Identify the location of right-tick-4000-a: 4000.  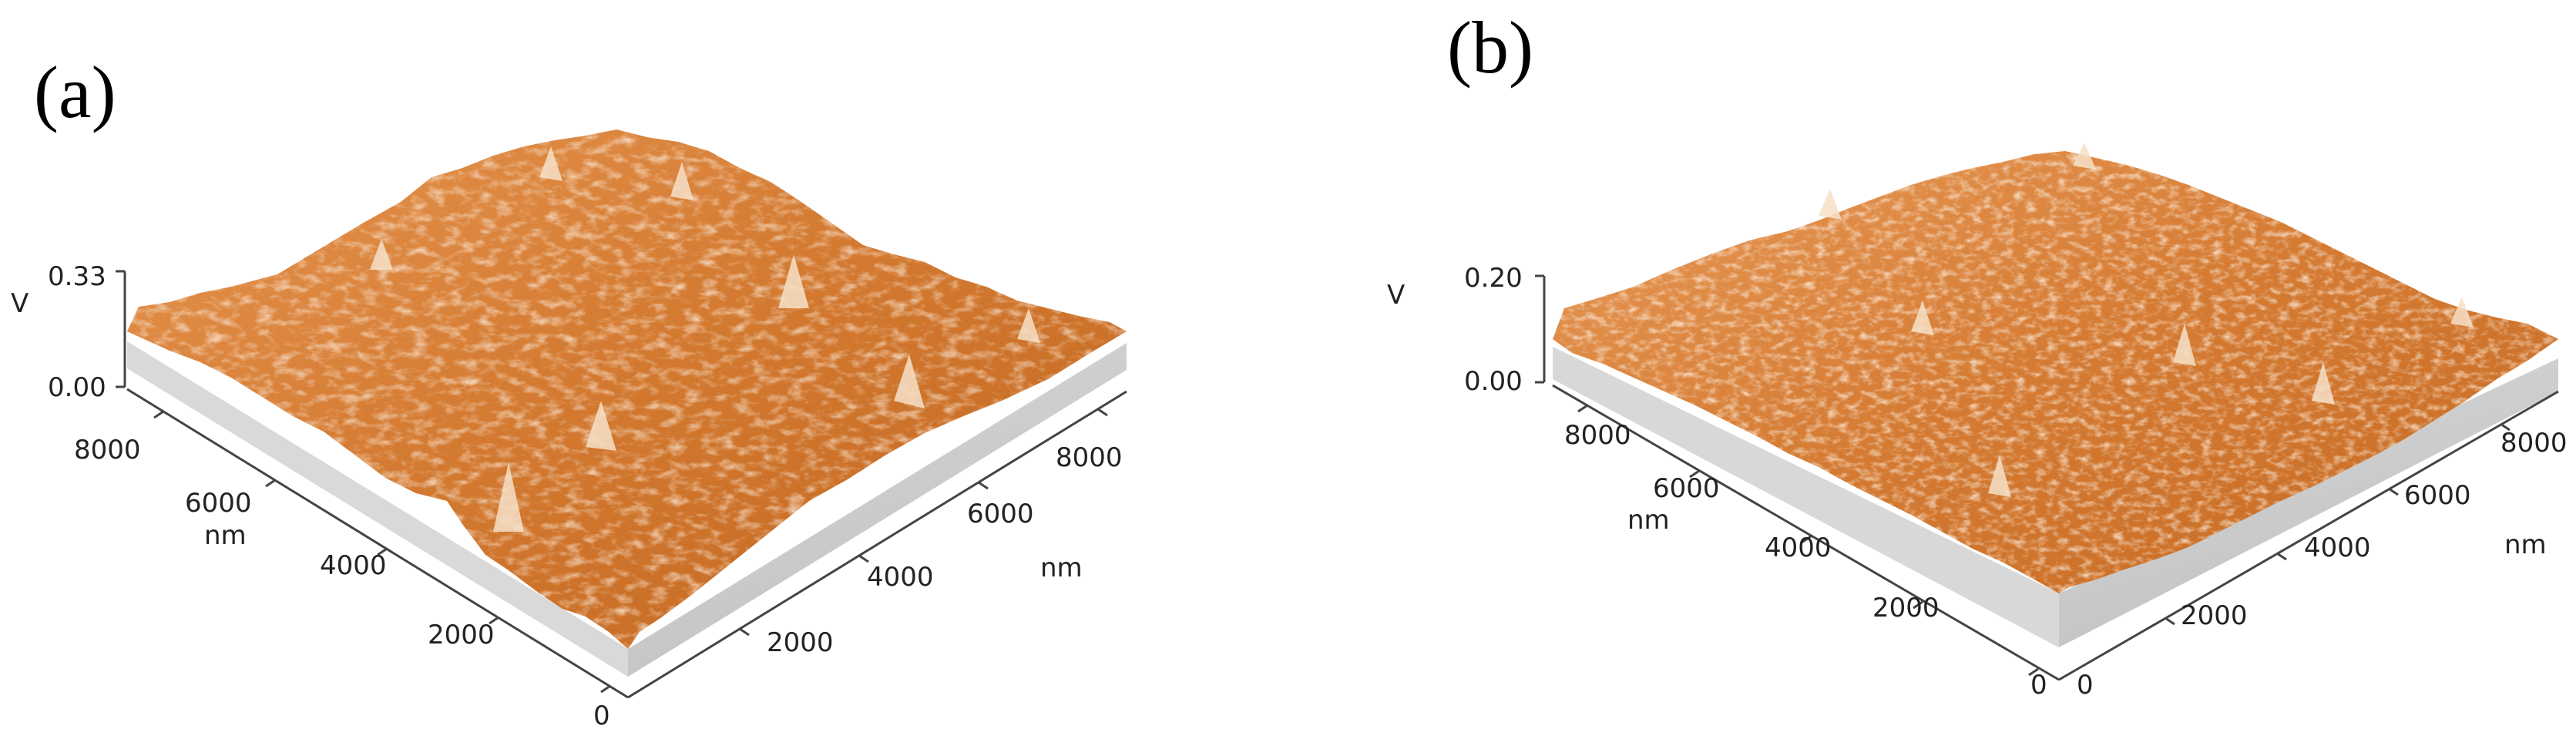
(900, 577).